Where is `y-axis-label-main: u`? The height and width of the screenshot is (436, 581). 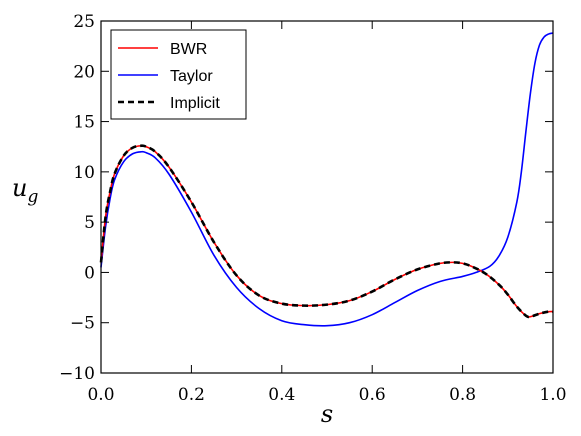
y-axis-label-main: u is located at coordinates (19, 188).